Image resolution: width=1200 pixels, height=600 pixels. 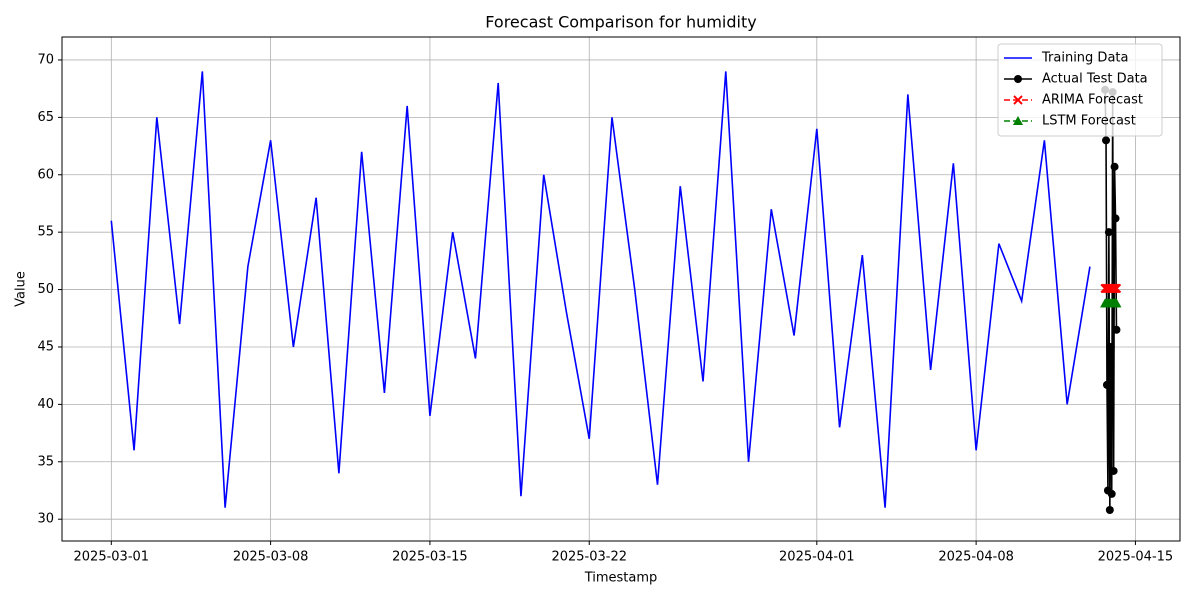 I want to click on y-tick-label: 30, so click(x=45, y=519).